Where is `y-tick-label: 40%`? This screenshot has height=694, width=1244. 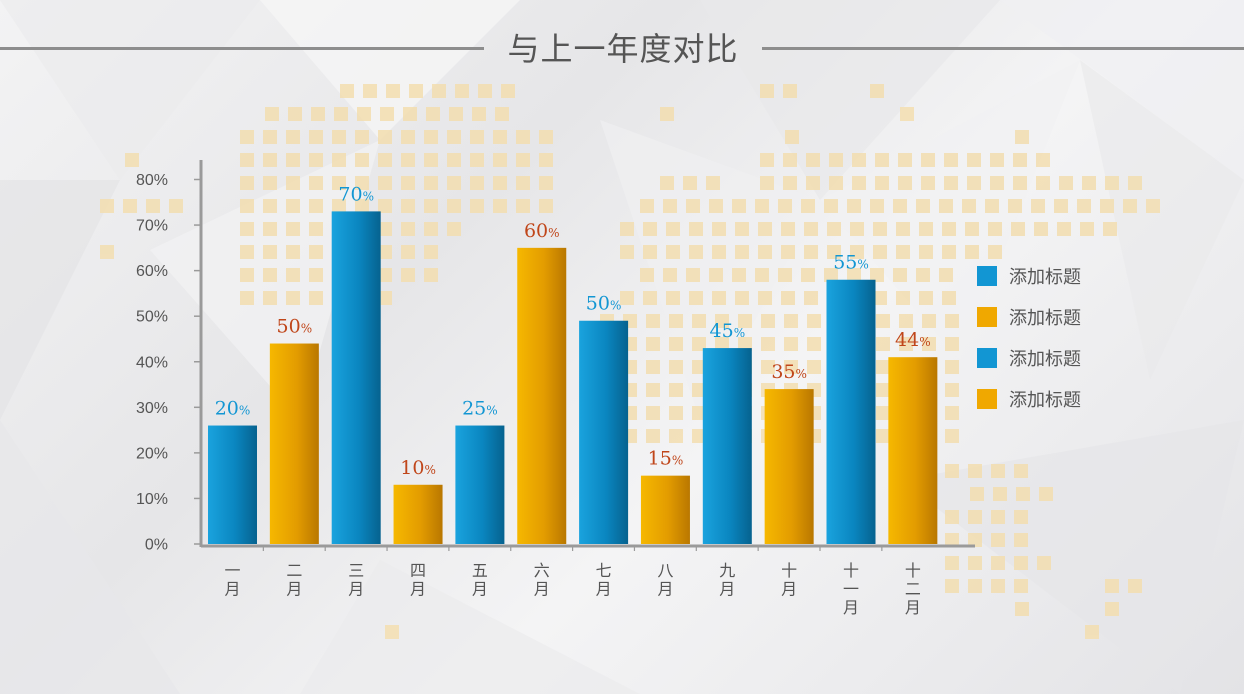
y-tick-label: 40% is located at coordinates (152, 362).